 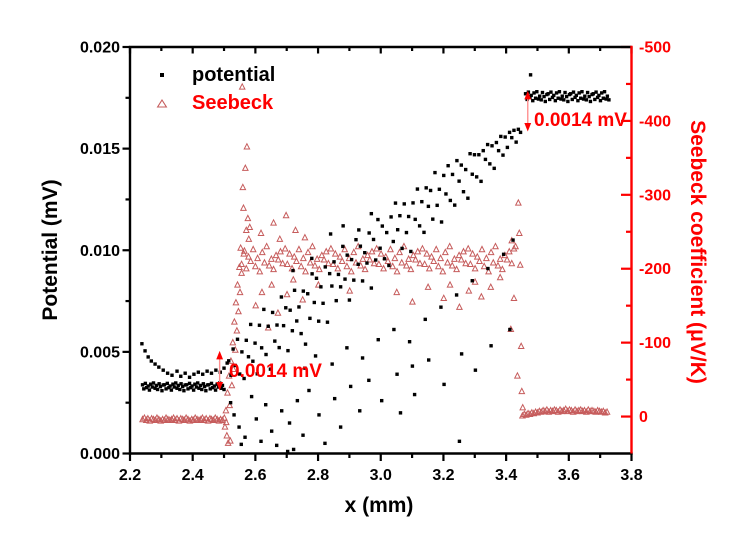 I want to click on x-axis-tick-label: 2.6, so click(x=255, y=475).